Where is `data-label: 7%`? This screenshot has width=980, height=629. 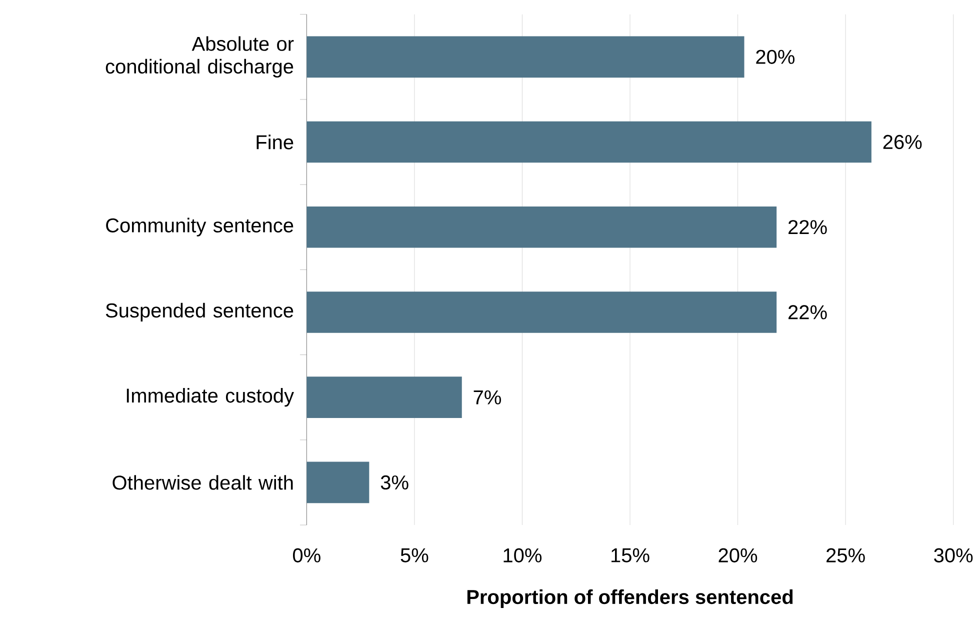 data-label: 7% is located at coordinates (487, 397).